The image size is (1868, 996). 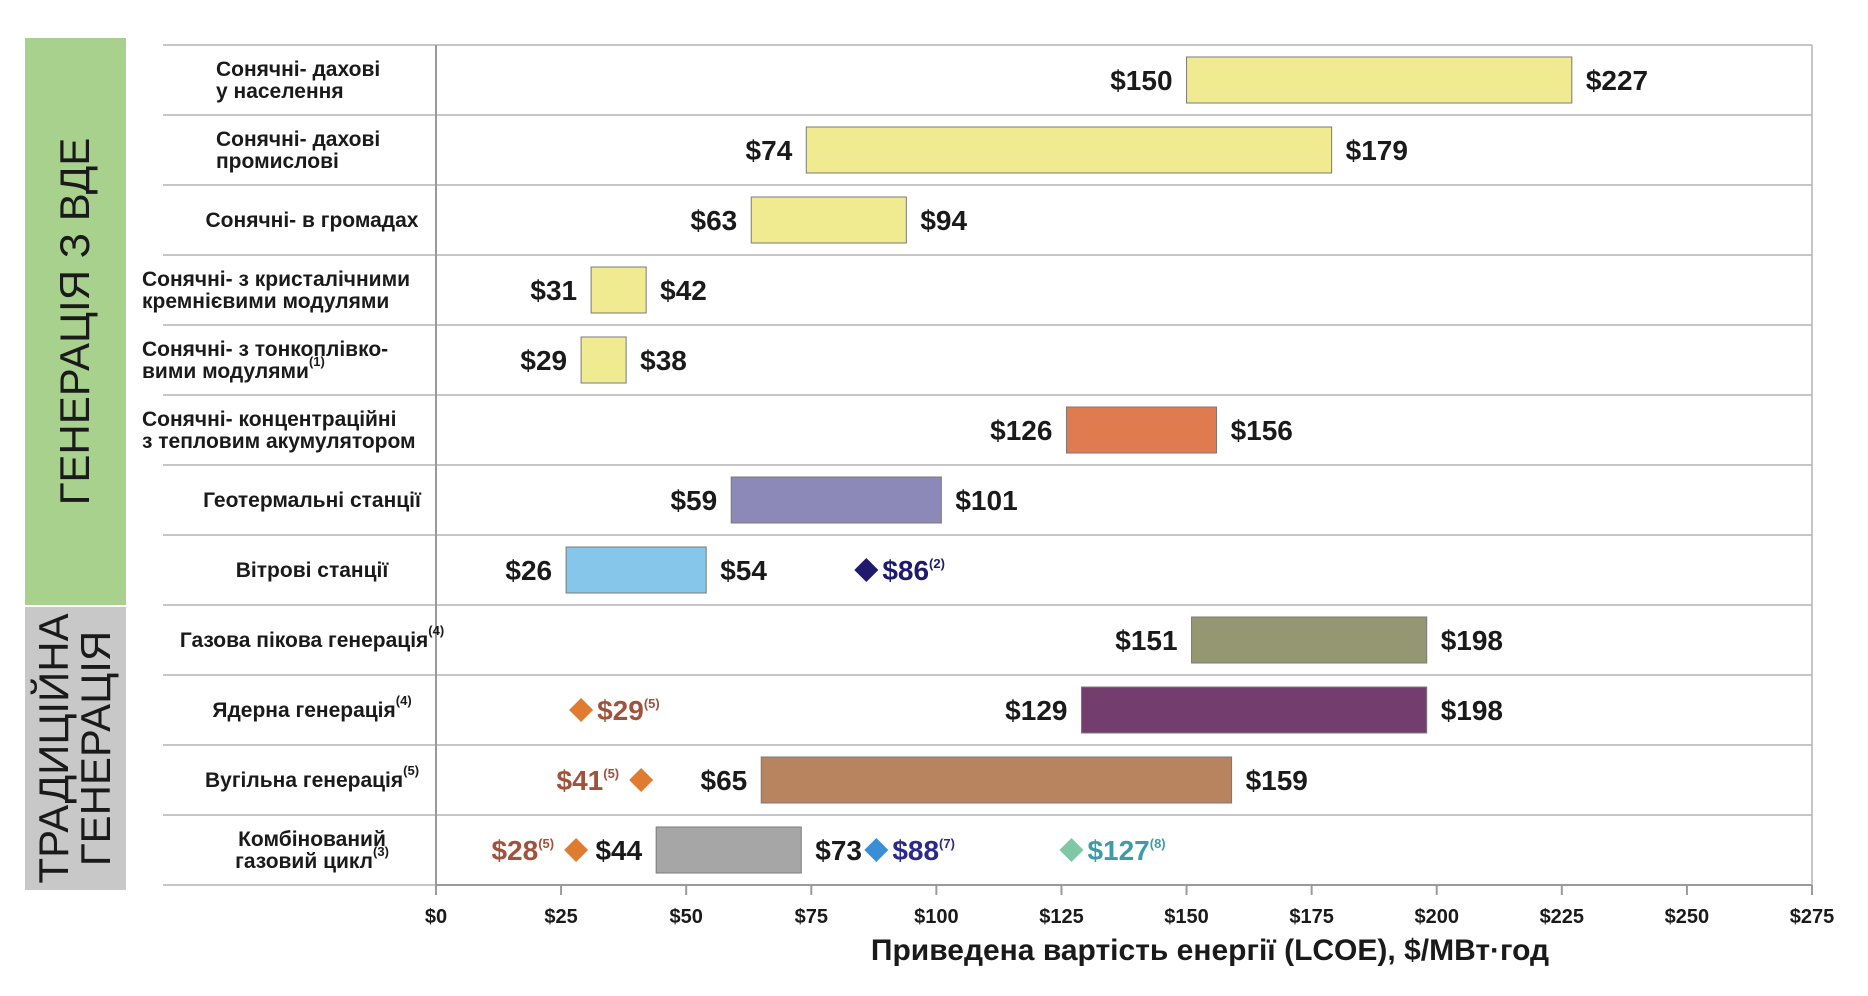 What do you see at coordinates (1617, 80) in the screenshot?
I see `high-value-label: $227` at bounding box center [1617, 80].